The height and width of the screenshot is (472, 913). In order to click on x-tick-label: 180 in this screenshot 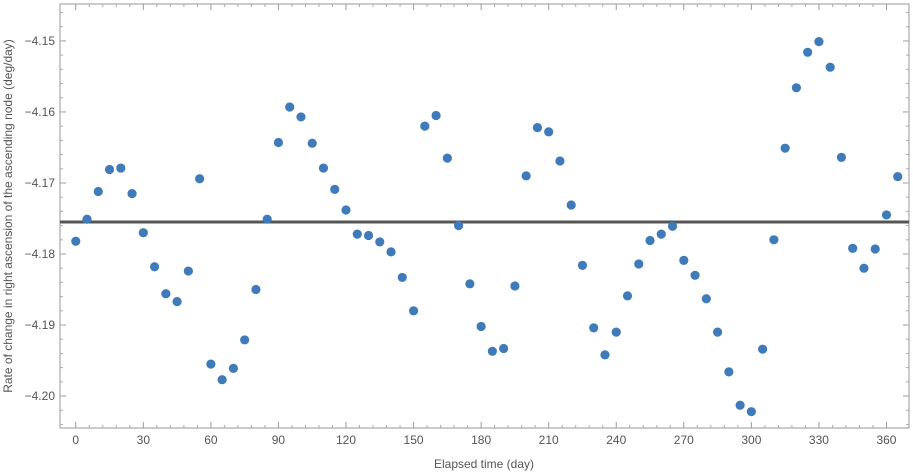, I will do `click(481, 440)`.